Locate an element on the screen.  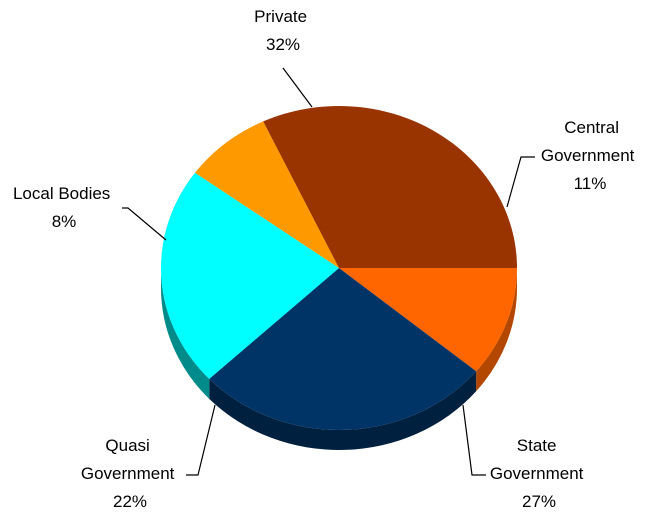
slice-side-central-government is located at coordinates (496, 330).